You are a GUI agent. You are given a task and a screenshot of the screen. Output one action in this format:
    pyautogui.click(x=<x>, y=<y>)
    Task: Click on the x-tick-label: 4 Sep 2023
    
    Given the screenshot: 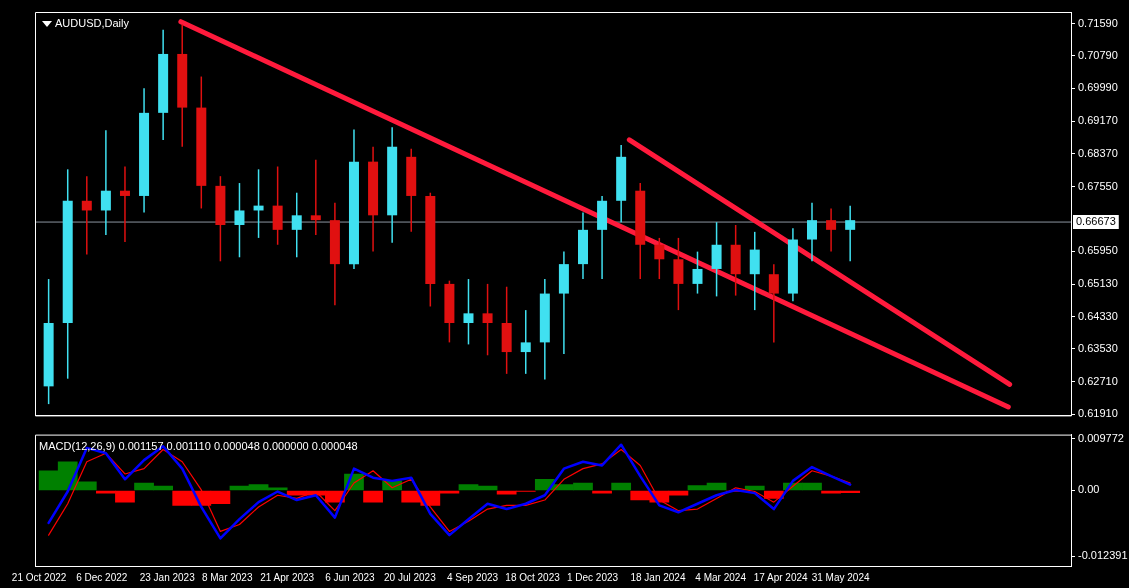 What is the action you would take?
    pyautogui.click(x=472, y=577)
    